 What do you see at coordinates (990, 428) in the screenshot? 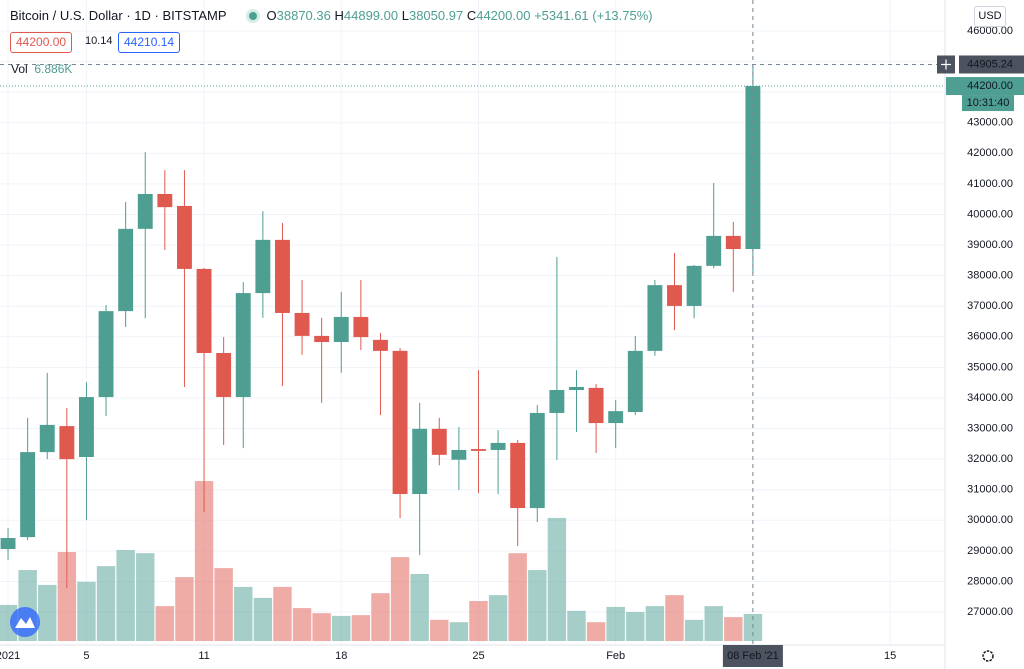
I see `y-tick-label: 33000.00` at bounding box center [990, 428].